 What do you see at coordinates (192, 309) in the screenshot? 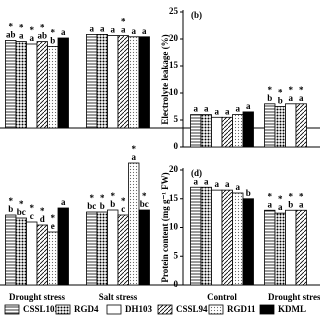
I see `legend-label: CSSL94` at bounding box center [192, 309].